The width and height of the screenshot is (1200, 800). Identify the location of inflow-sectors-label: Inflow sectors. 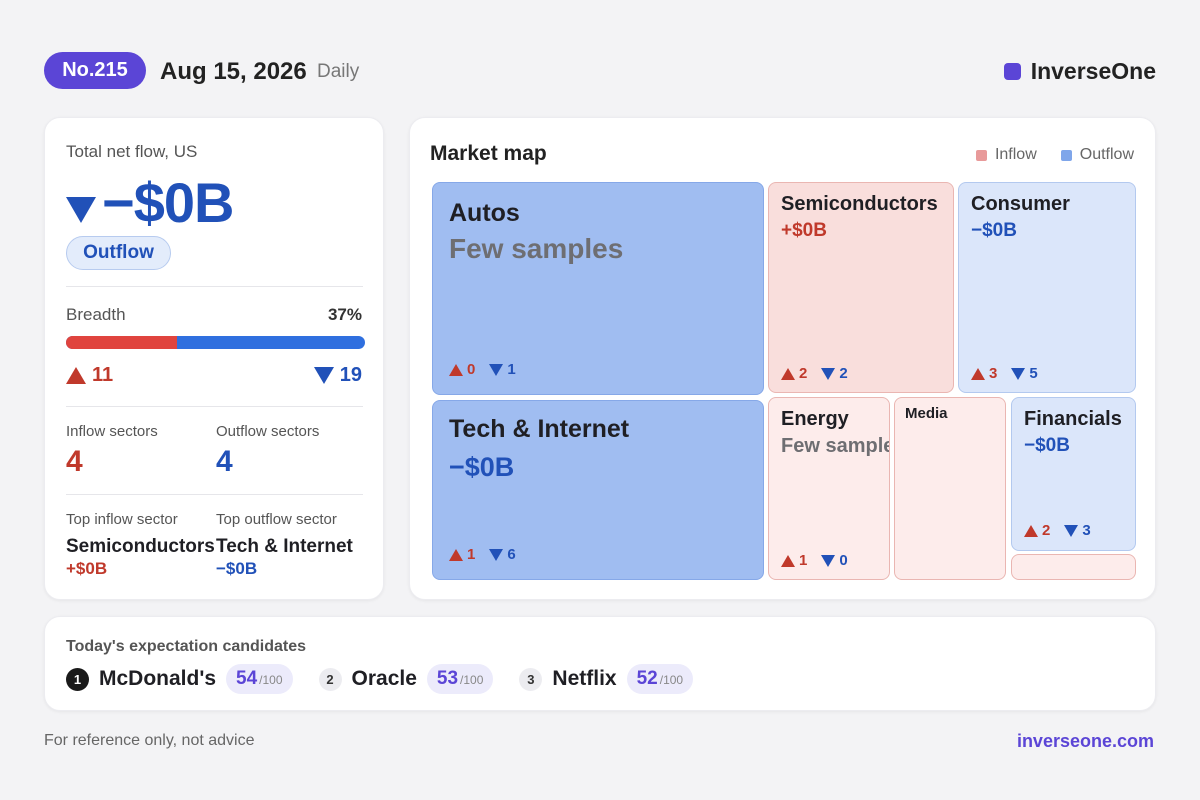
(112, 431).